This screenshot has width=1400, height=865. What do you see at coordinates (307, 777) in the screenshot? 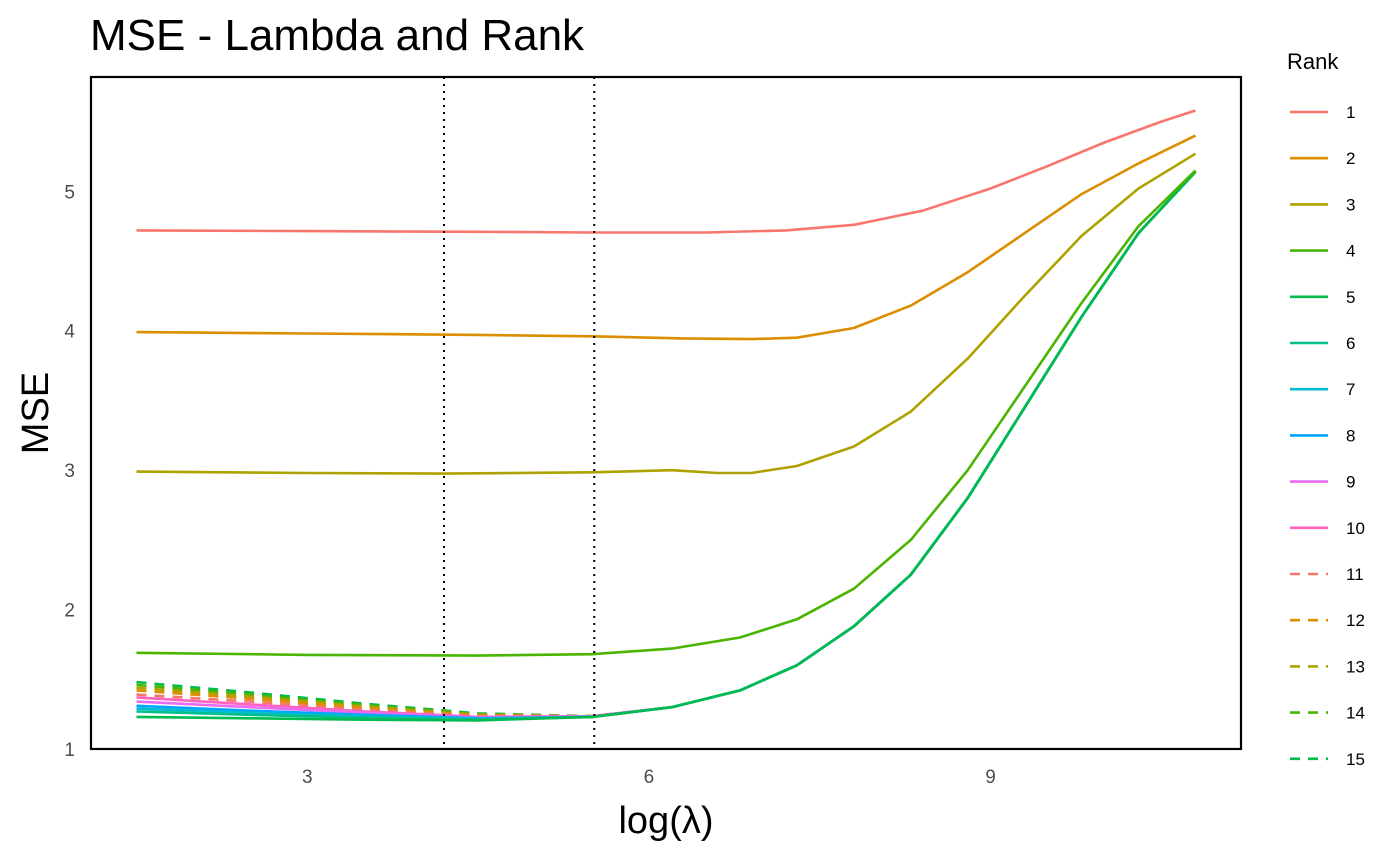
I see `x-tick-label: 3` at bounding box center [307, 777].